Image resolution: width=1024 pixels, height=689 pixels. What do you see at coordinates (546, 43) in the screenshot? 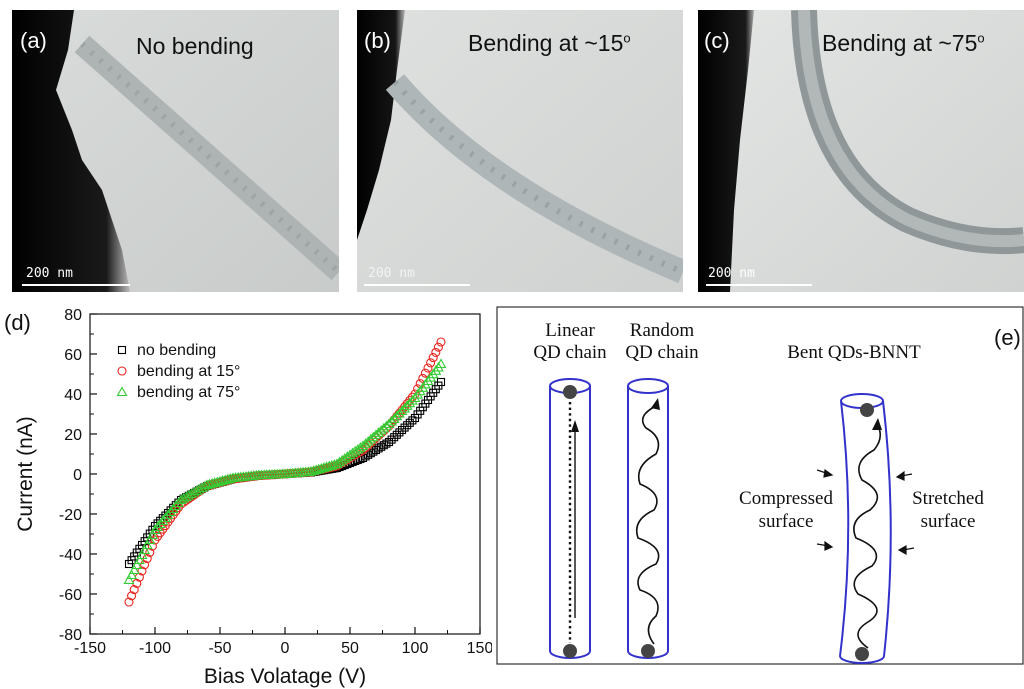
I see `panel-title-b-text: Bending at ~15` at bounding box center [546, 43].